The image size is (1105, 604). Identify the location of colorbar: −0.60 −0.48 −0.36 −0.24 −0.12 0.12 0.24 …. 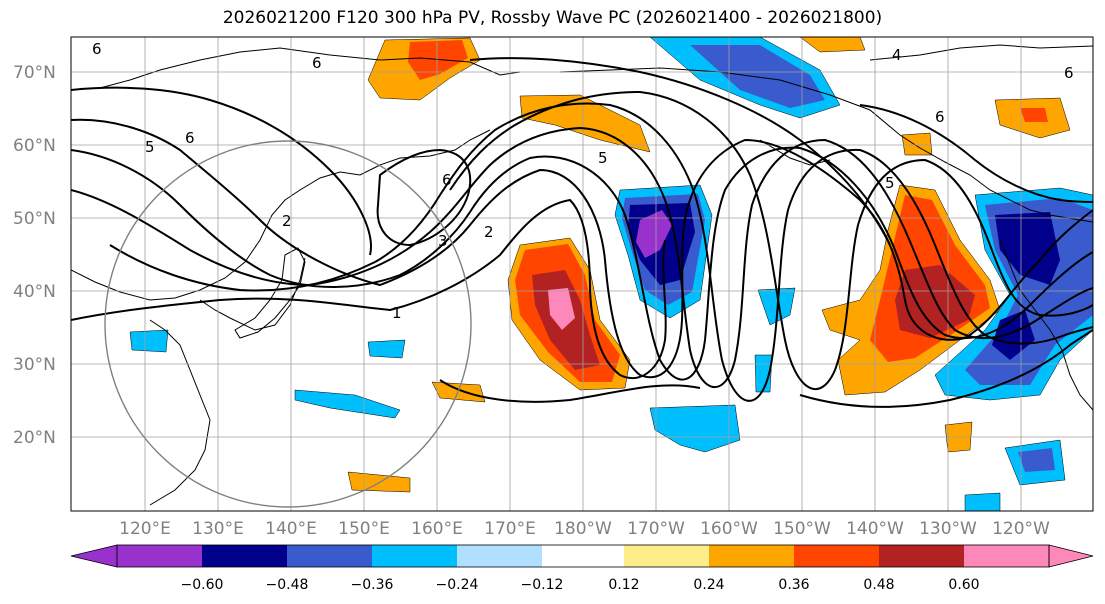
(582, 568).